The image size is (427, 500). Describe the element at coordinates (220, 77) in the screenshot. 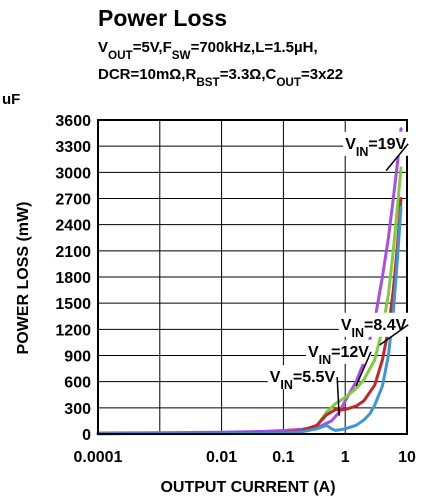

I see `subtitle-line-2: DCR=10mΩ,RBST=3.3Ω,COUT=3x22` at that location.